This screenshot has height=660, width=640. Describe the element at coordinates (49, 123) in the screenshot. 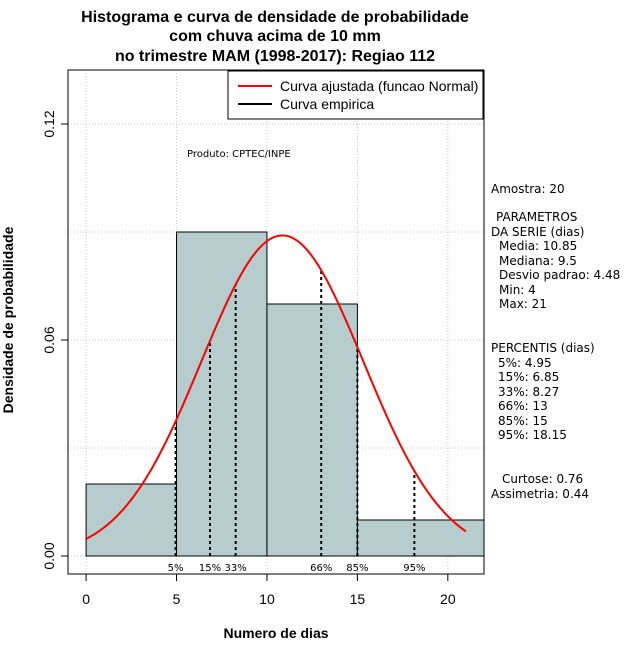

I see `y-tick-label: 0.12` at that location.